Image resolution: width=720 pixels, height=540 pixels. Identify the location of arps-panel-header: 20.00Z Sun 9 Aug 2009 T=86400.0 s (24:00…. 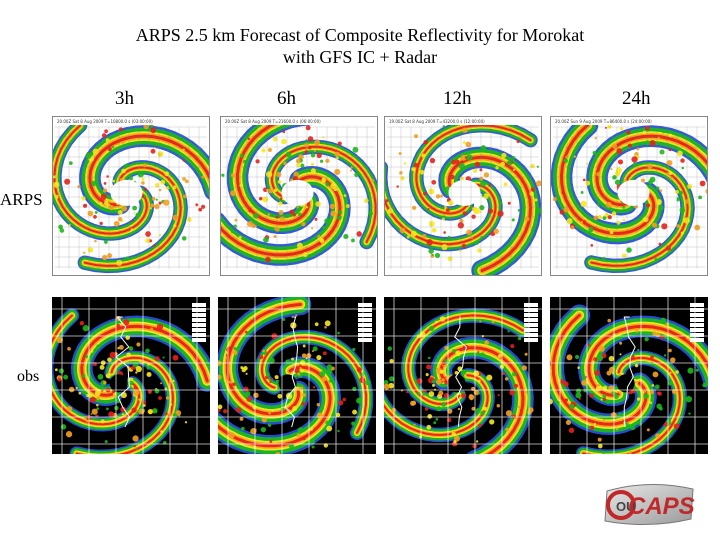
(603, 121).